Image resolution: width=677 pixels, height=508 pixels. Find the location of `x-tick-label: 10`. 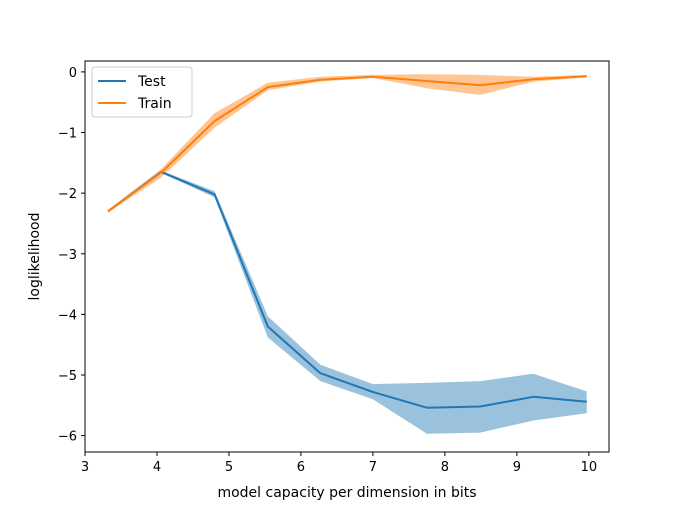

x-tick-label: 10 is located at coordinates (589, 467).